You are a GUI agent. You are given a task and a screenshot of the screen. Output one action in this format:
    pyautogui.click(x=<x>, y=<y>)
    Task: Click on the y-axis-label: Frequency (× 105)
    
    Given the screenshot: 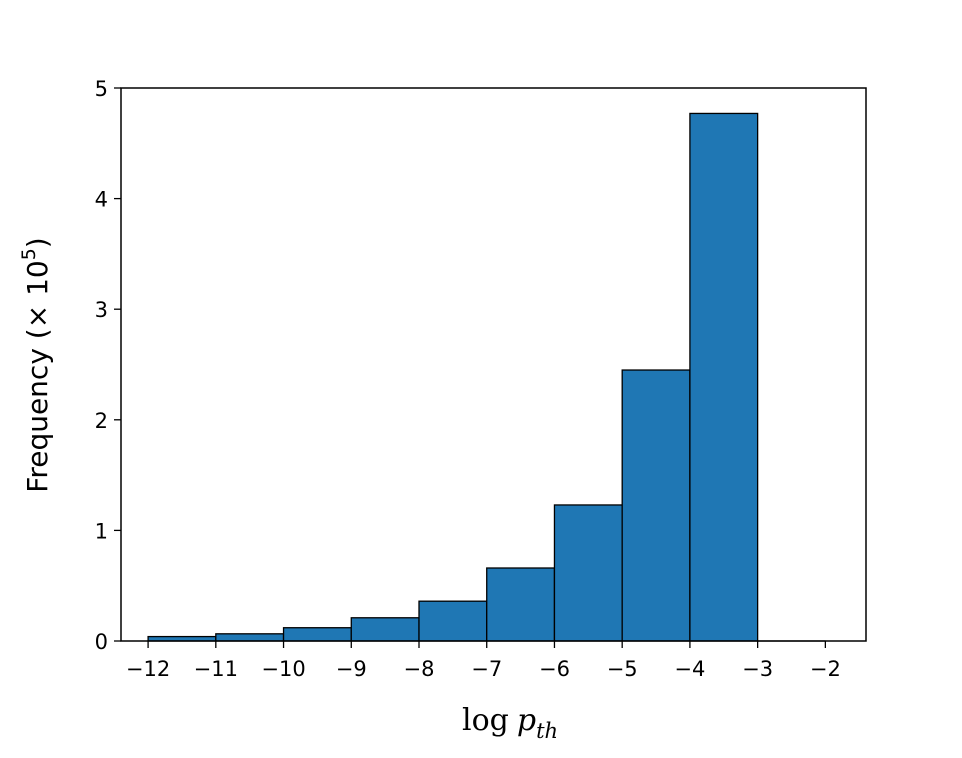 What is the action you would take?
    pyautogui.click(x=36, y=365)
    